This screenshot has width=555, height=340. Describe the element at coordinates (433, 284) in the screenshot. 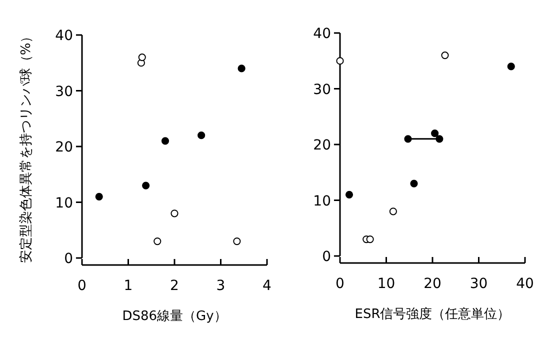

I see `x-tick-label: 20` at that location.